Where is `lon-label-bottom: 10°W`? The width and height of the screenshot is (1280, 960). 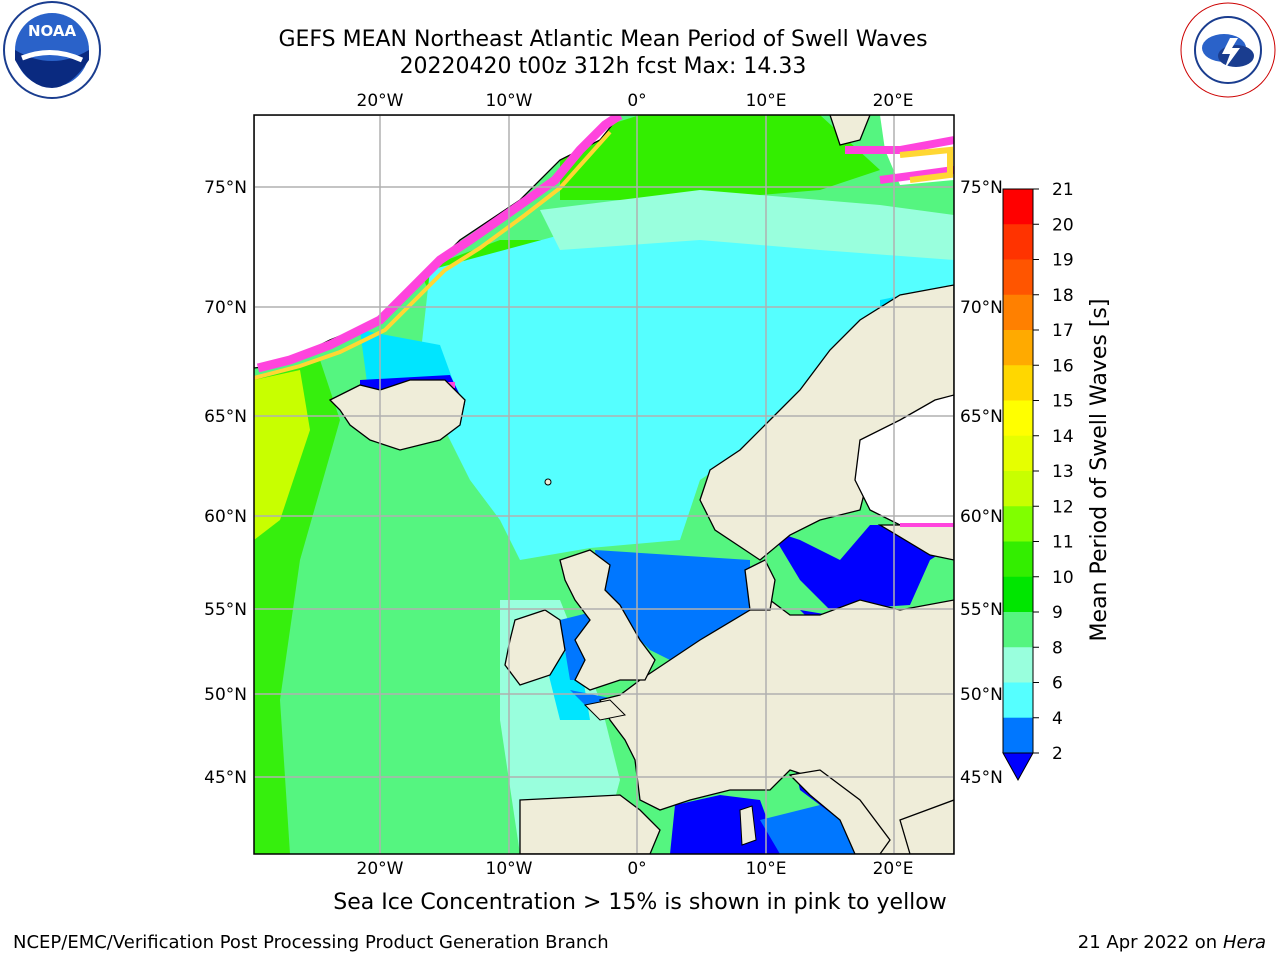
lon-label-bottom: 10°W is located at coordinates (509, 869).